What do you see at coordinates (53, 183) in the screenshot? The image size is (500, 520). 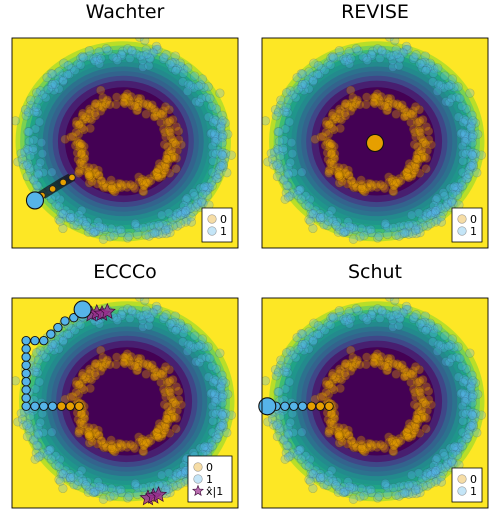 I see `counterfactual-trail` at bounding box center [53, 183].